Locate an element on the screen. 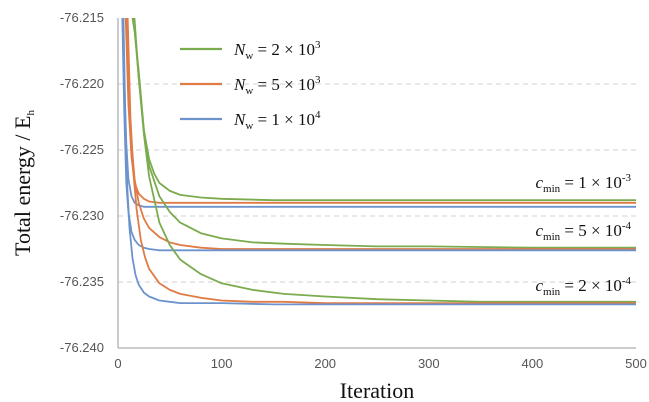 Image resolution: width=649 pixels, height=402 pixels. legend-label: Nw = 2 × 103 is located at coordinates (277, 50).